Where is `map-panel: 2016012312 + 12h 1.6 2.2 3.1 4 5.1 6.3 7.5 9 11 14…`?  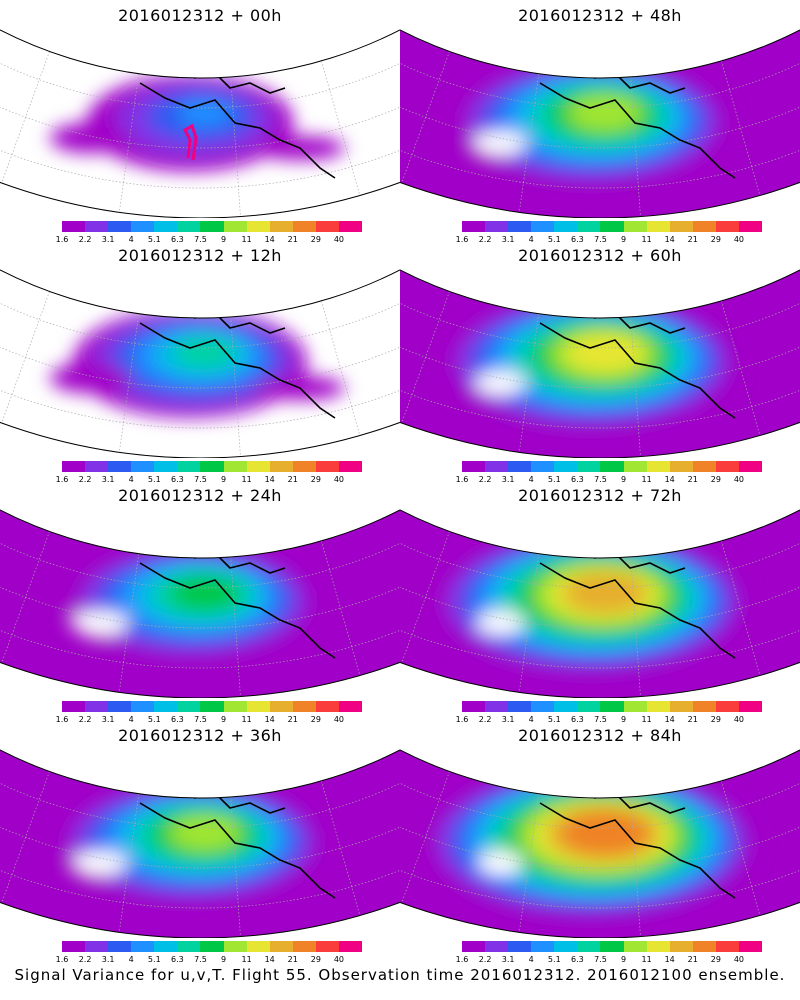
map-panel: 2016012312 + 12h 1.6 2.2 3.1 4 5.1 6.3 7.5 9 11 14… is located at coordinates (200, 362).